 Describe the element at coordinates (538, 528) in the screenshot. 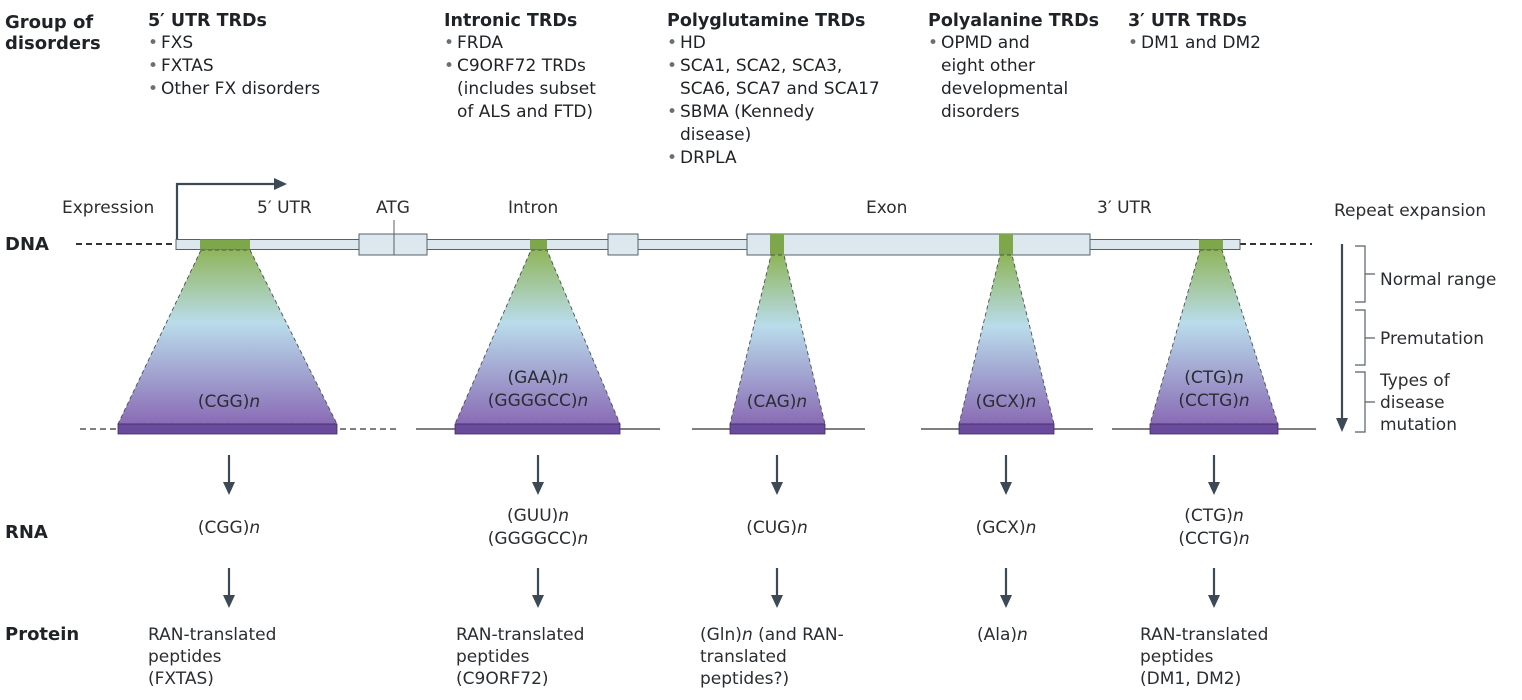

I see `rna-repeat-intron: (GUU)n (GGGGCC)n` at that location.